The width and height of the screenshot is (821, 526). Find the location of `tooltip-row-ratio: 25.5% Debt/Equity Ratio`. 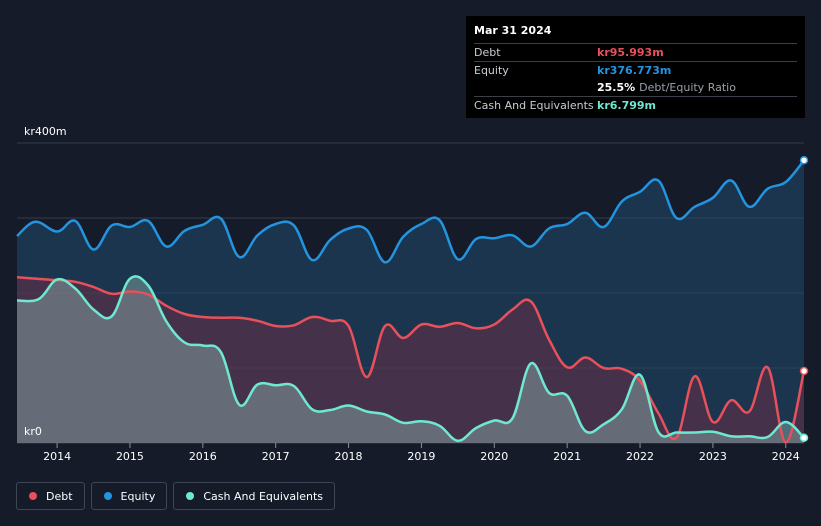

tooltip-row-ratio: 25.5% Debt/Equity Ratio is located at coordinates (635, 87).